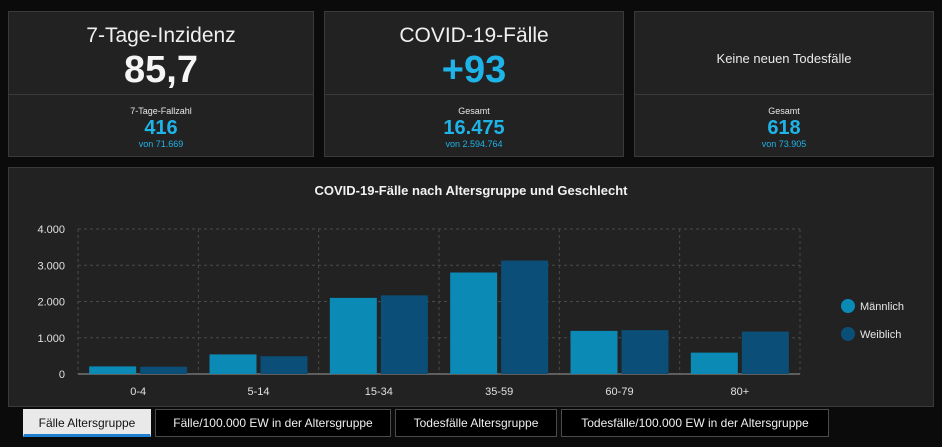  What do you see at coordinates (619, 392) in the screenshot?
I see `x-tick-label: 60-79` at bounding box center [619, 392].